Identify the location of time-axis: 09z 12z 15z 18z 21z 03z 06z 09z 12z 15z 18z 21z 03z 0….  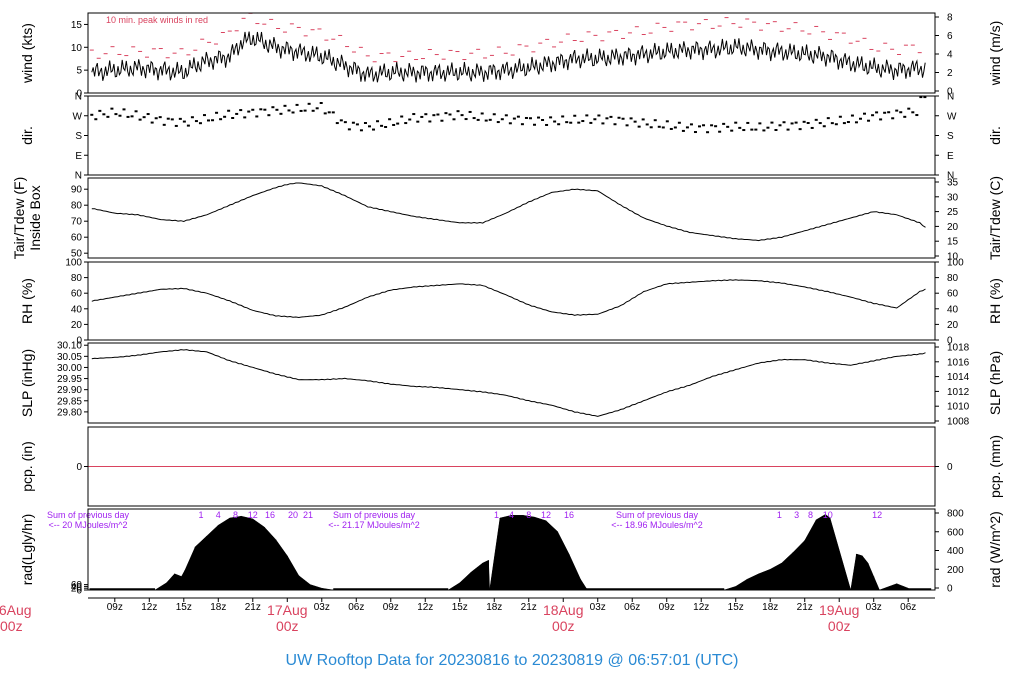
(467, 615).